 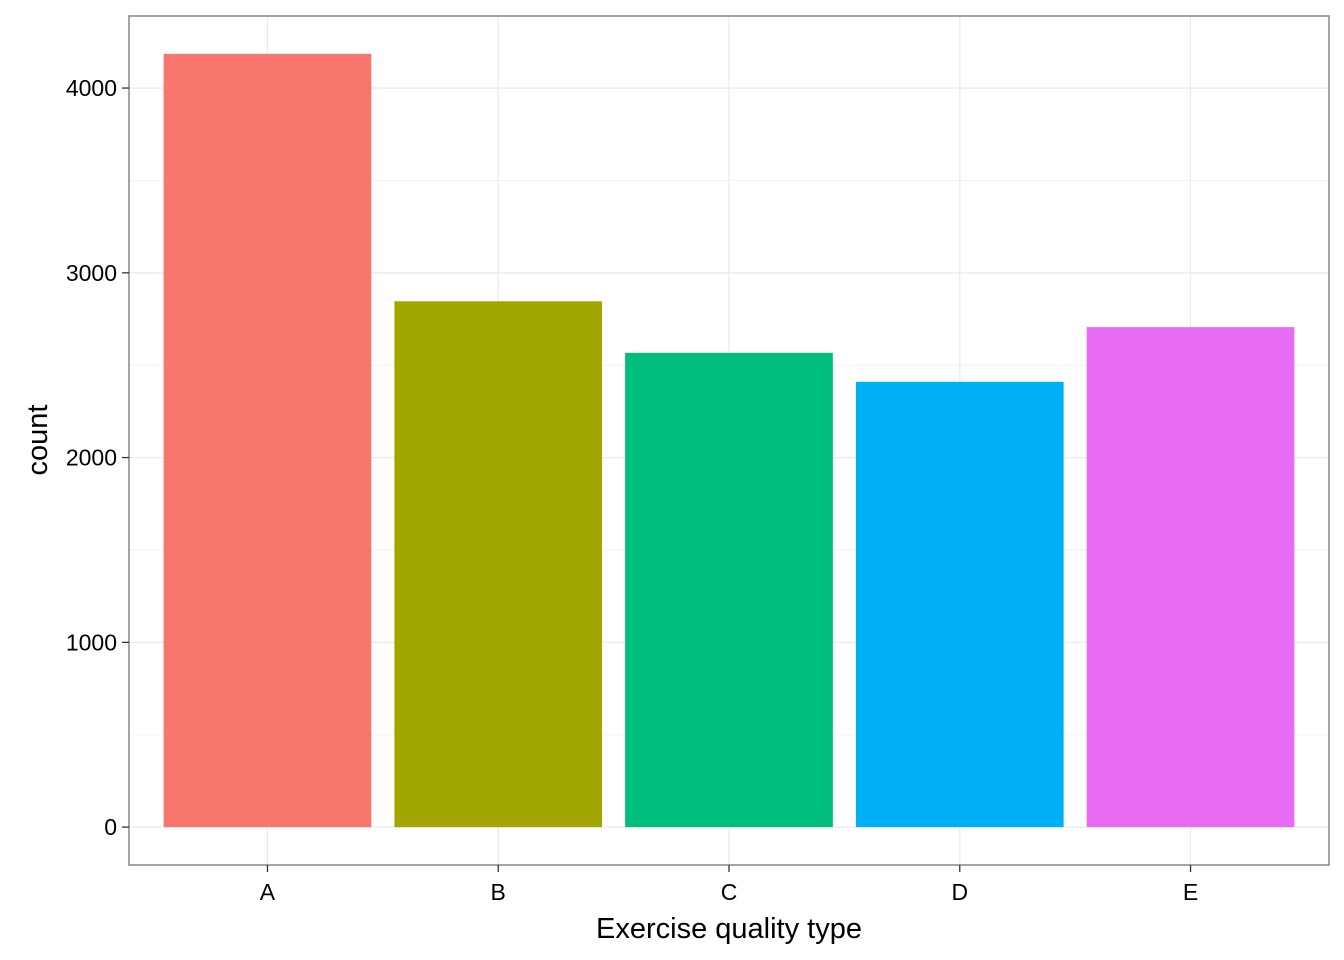 I want to click on x-tick-label: A, so click(x=268, y=892).